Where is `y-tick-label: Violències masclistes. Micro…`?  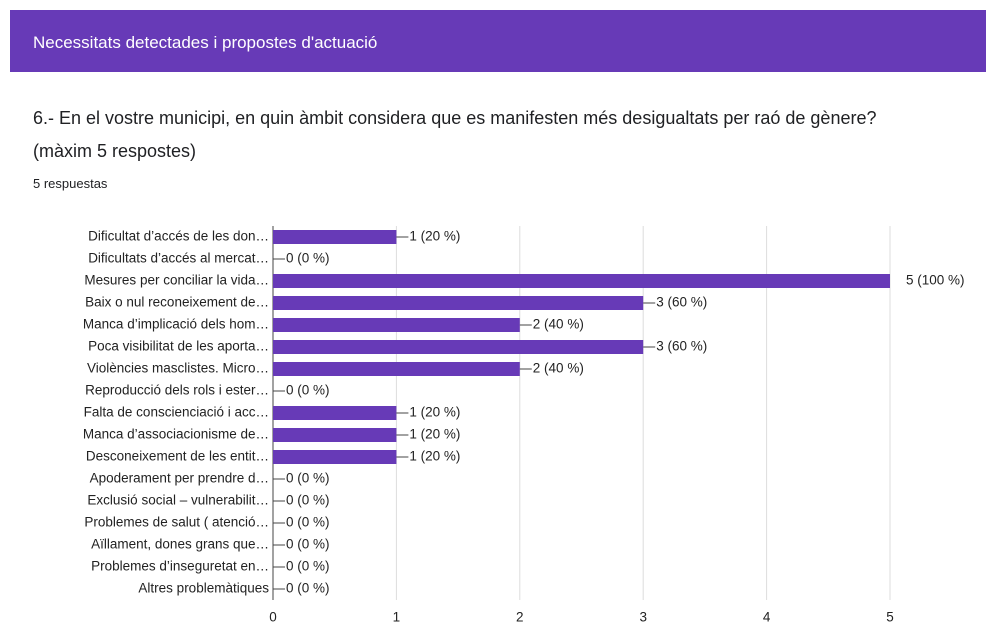 y-tick-label: Violències masclistes. Micro… is located at coordinates (178, 368).